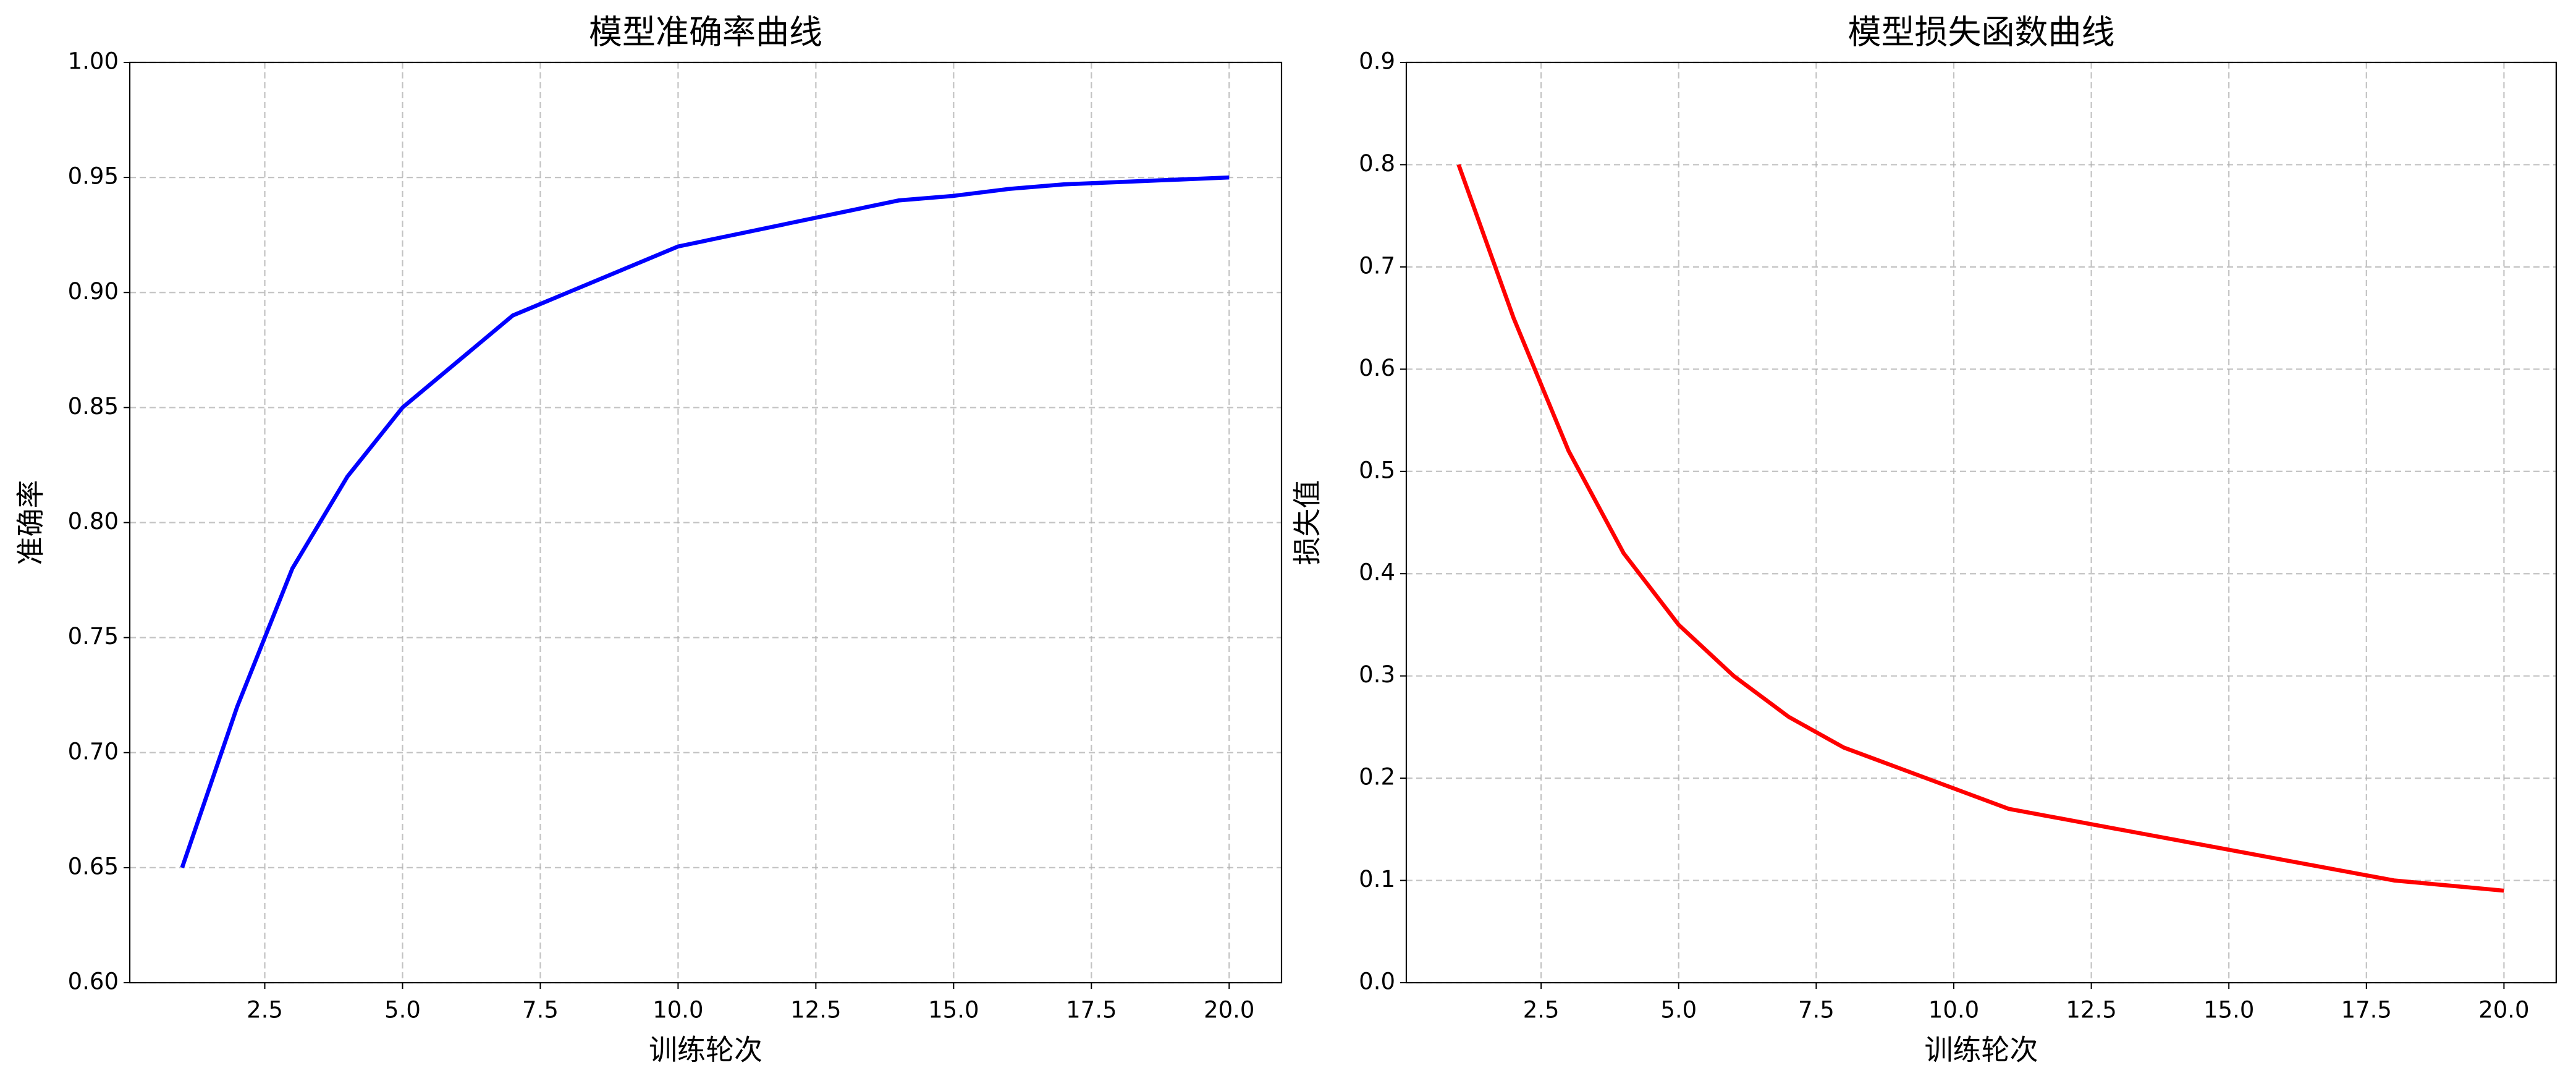  I want to click on y-tick-label: 0.90, so click(93, 291).